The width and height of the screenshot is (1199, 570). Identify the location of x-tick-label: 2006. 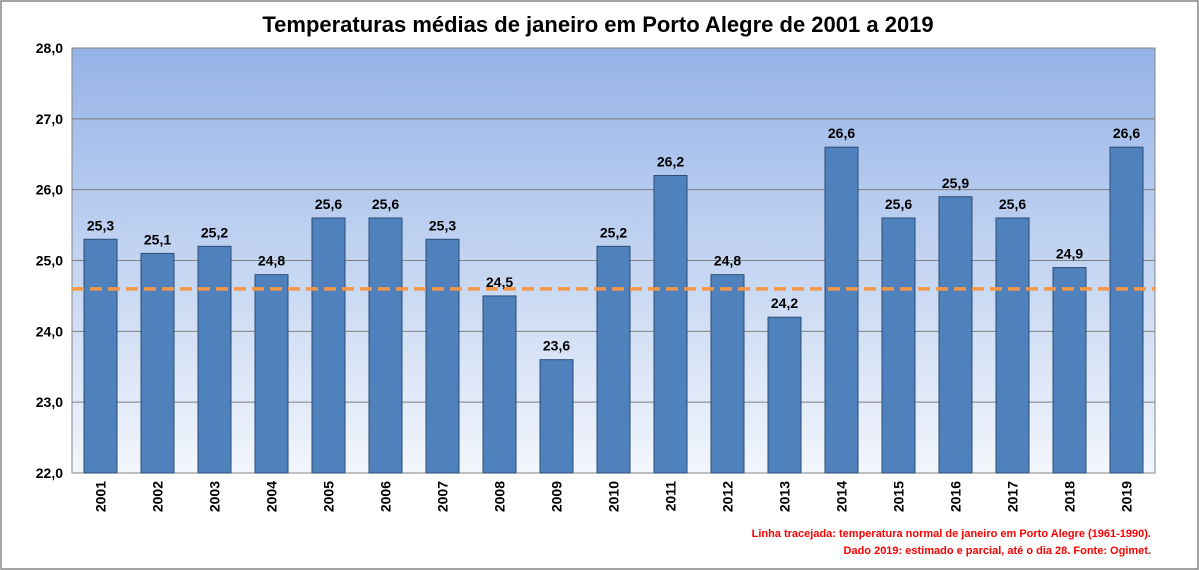
(386, 496).